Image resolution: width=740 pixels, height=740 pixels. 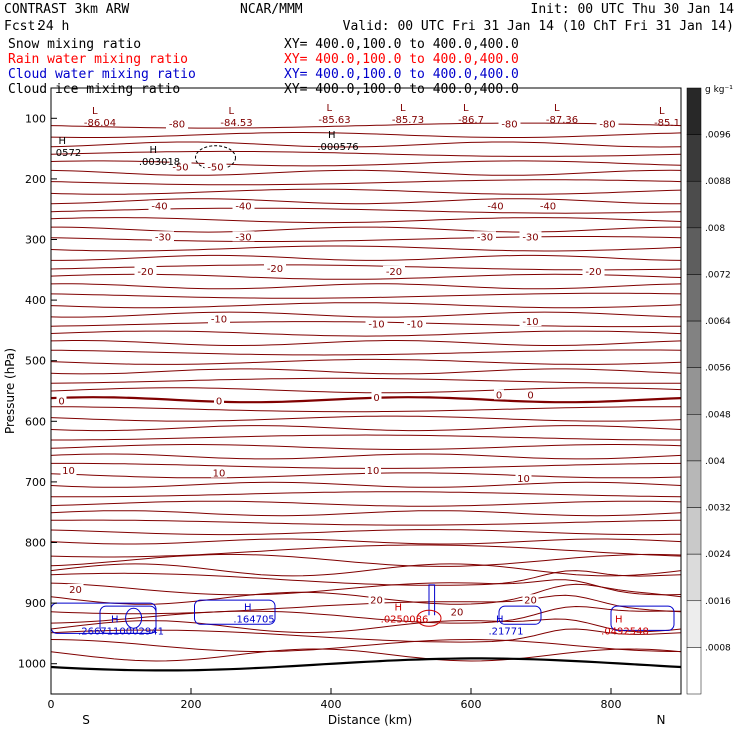 I want to click on model-title: CONTRAST 3km ARW, so click(x=66, y=9).